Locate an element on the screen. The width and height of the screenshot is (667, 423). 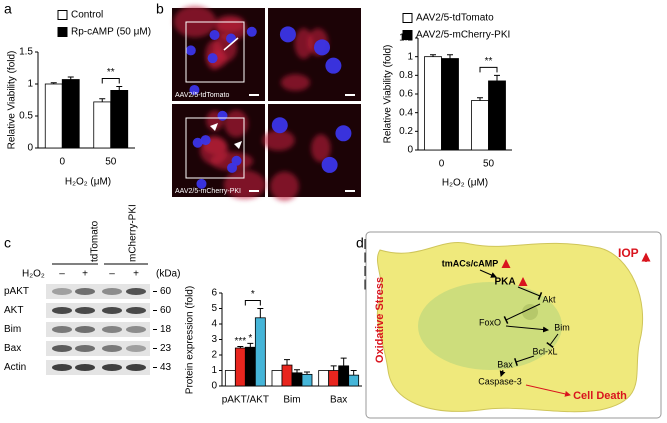
panel-label: a is located at coordinates (8, 9).